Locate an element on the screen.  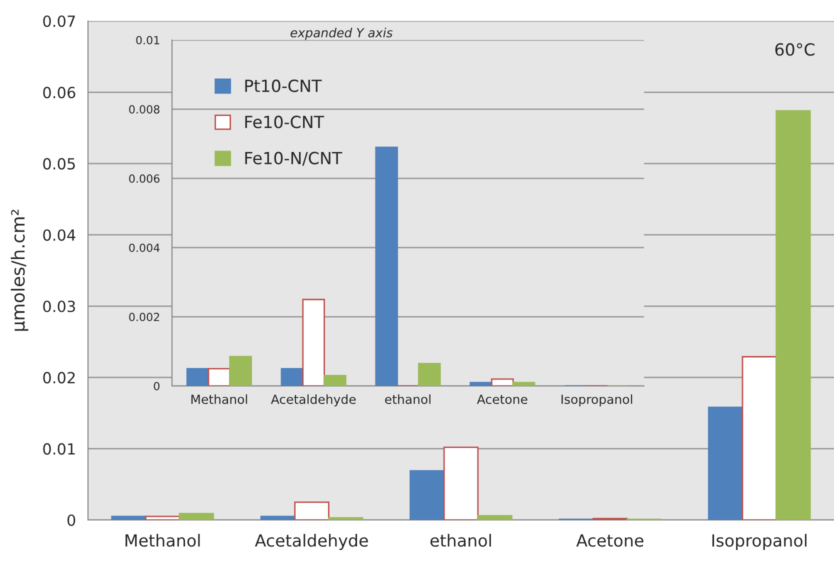
y-tick-label: 0.06 is located at coordinates (59, 92).